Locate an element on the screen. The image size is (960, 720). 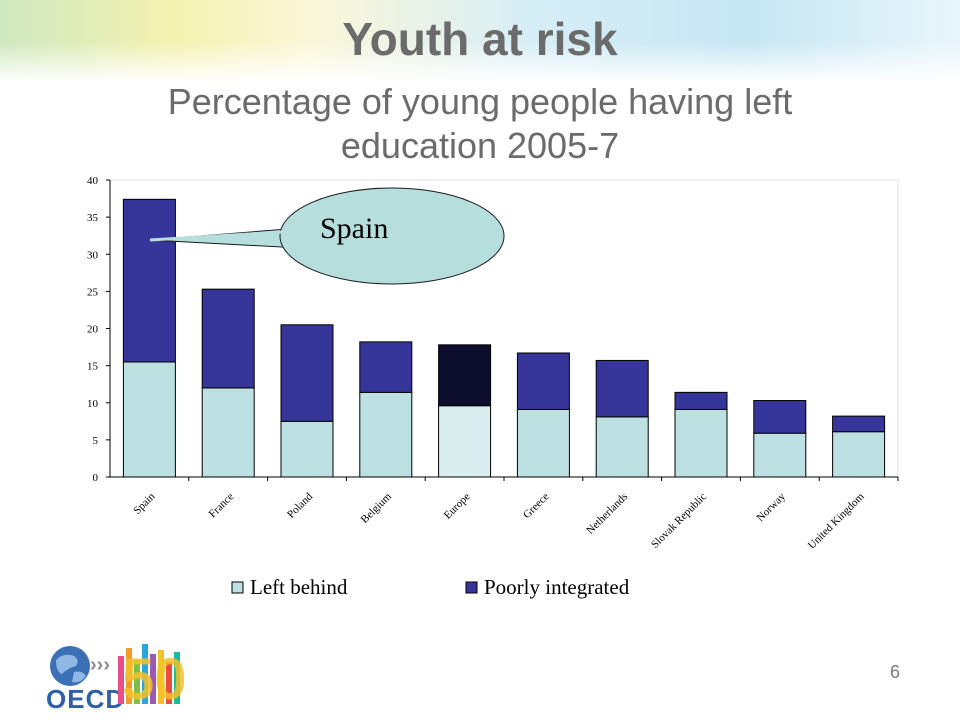
oecd-logo: ››› OECD 50 is located at coordinates (119, 677).